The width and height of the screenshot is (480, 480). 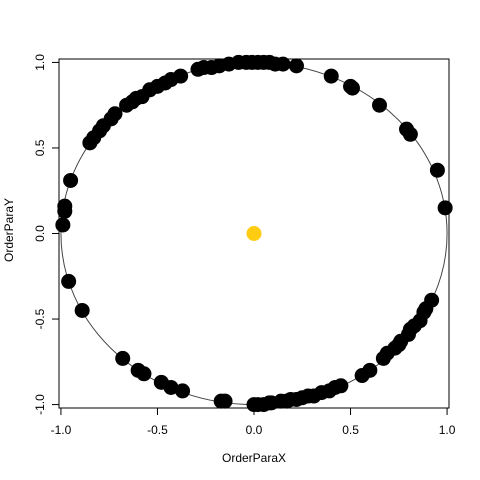 I want to click on center-point, so click(x=254, y=233).